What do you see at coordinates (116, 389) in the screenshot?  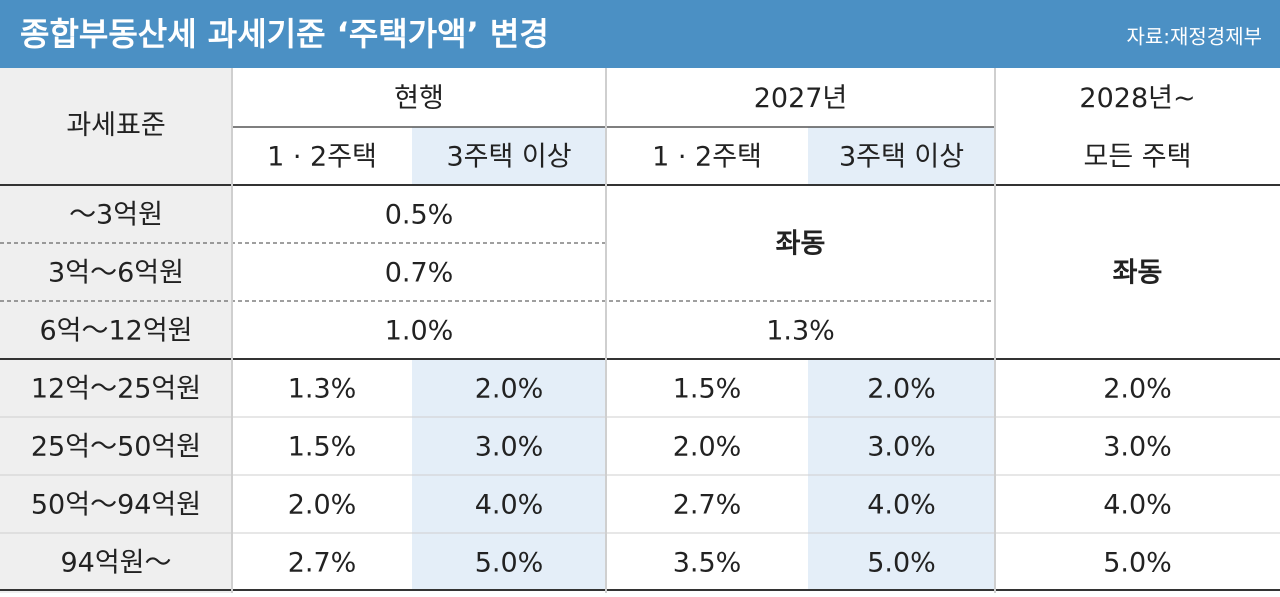 I see `row-label: 12억～25억원` at bounding box center [116, 389].